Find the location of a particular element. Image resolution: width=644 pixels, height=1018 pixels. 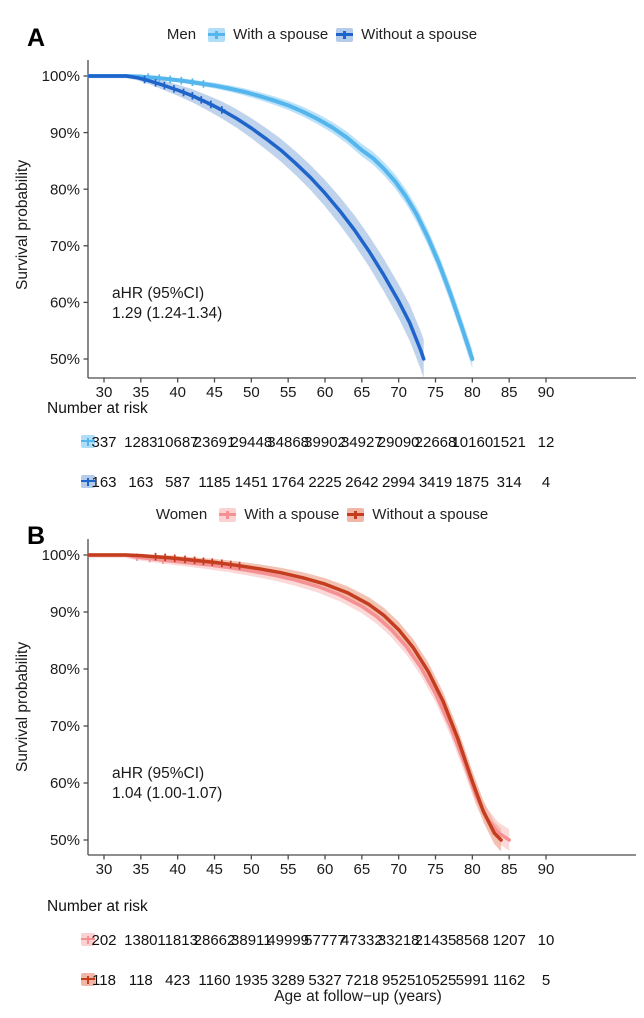

panel-b-letter: B is located at coordinates (36, 536).